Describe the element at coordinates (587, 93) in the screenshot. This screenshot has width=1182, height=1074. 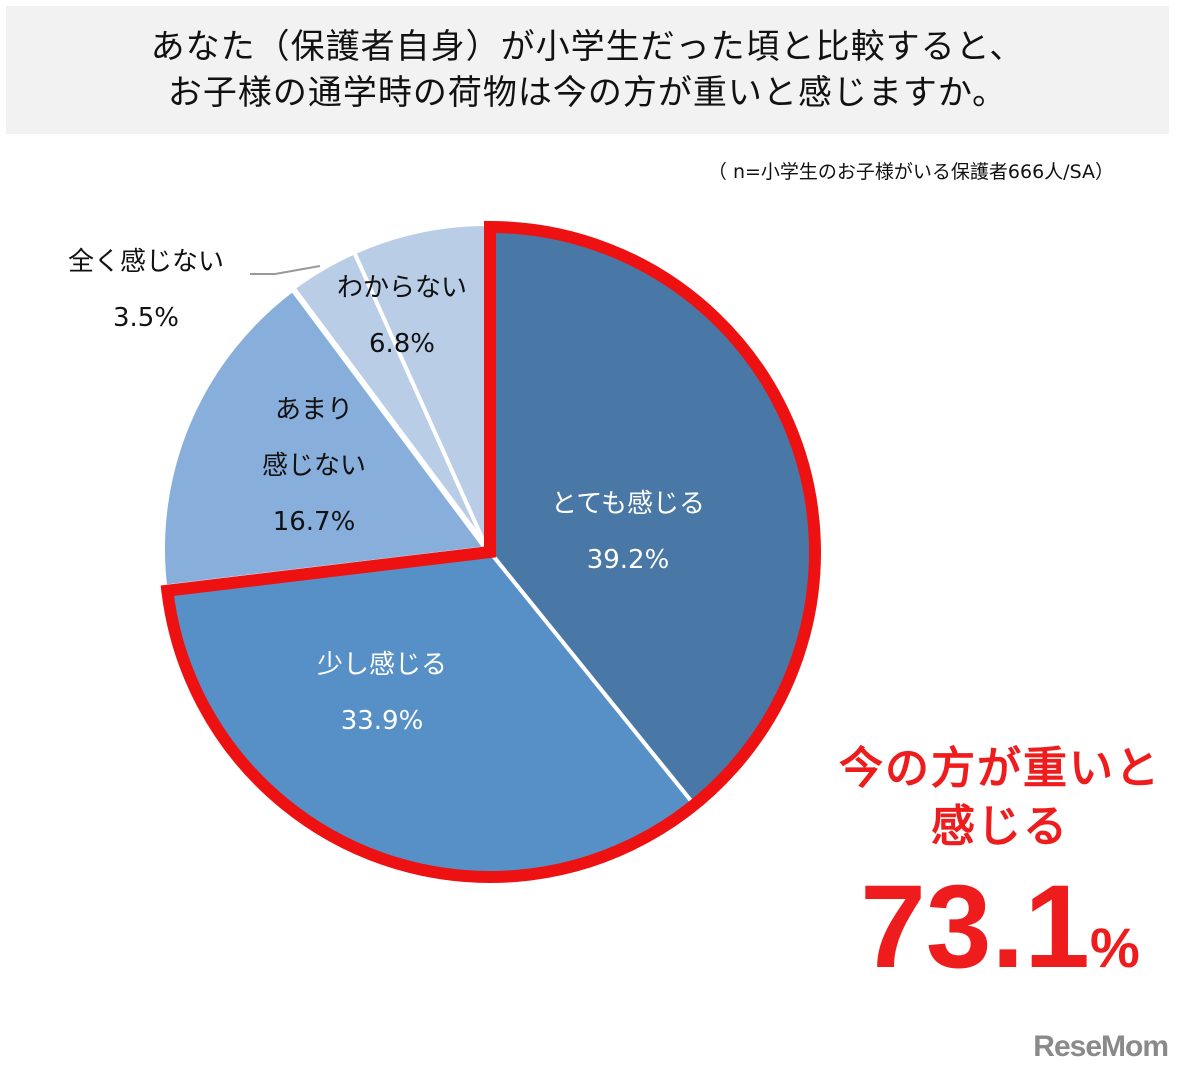
I see `chart-title-line-2: お子様の通学時の荷物は今の方が重いと感じますか。` at that location.